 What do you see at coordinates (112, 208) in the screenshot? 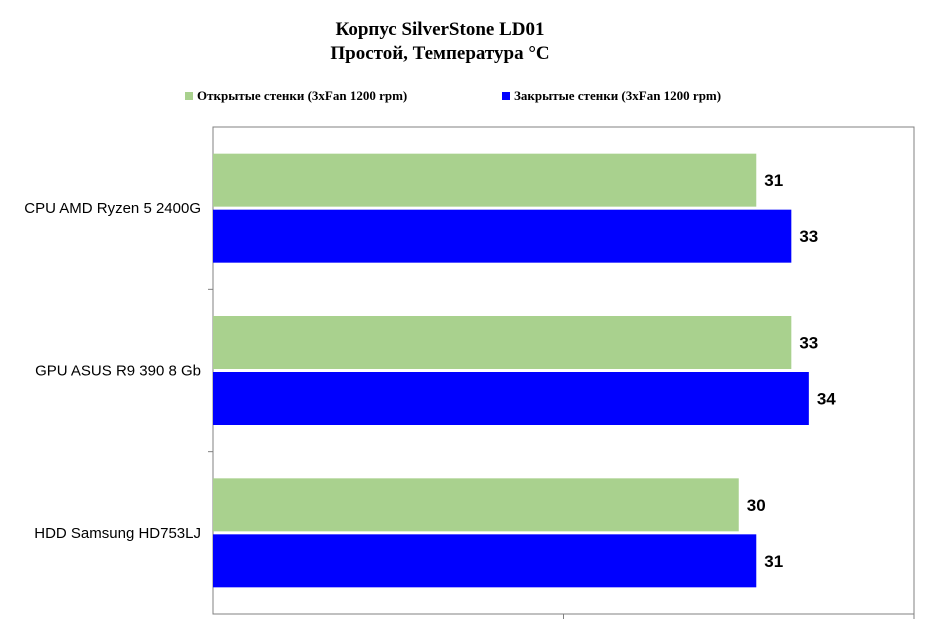
I see `category-label: CPU AMD Ryzen 5 2400G` at bounding box center [112, 208].